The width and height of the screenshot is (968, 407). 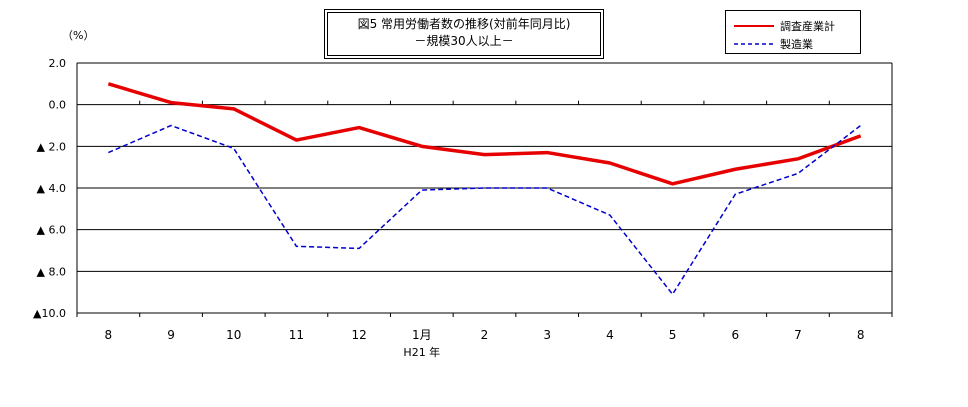 I want to click on x-tick-label: 11, so click(x=296, y=335).